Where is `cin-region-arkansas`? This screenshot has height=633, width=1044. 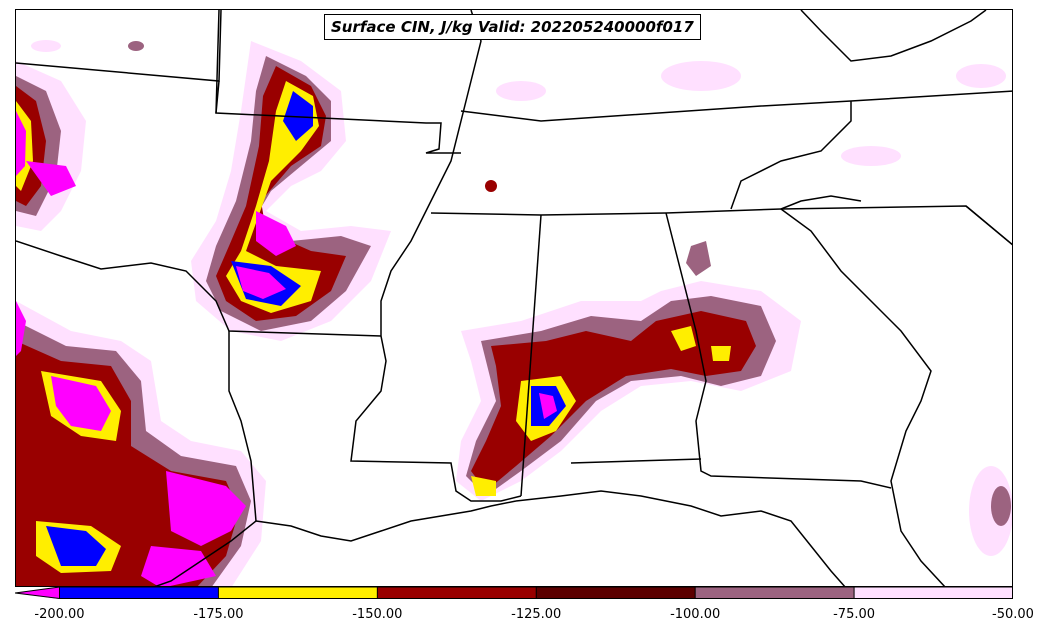
cin-region-arkansas is located at coordinates (291, 191).